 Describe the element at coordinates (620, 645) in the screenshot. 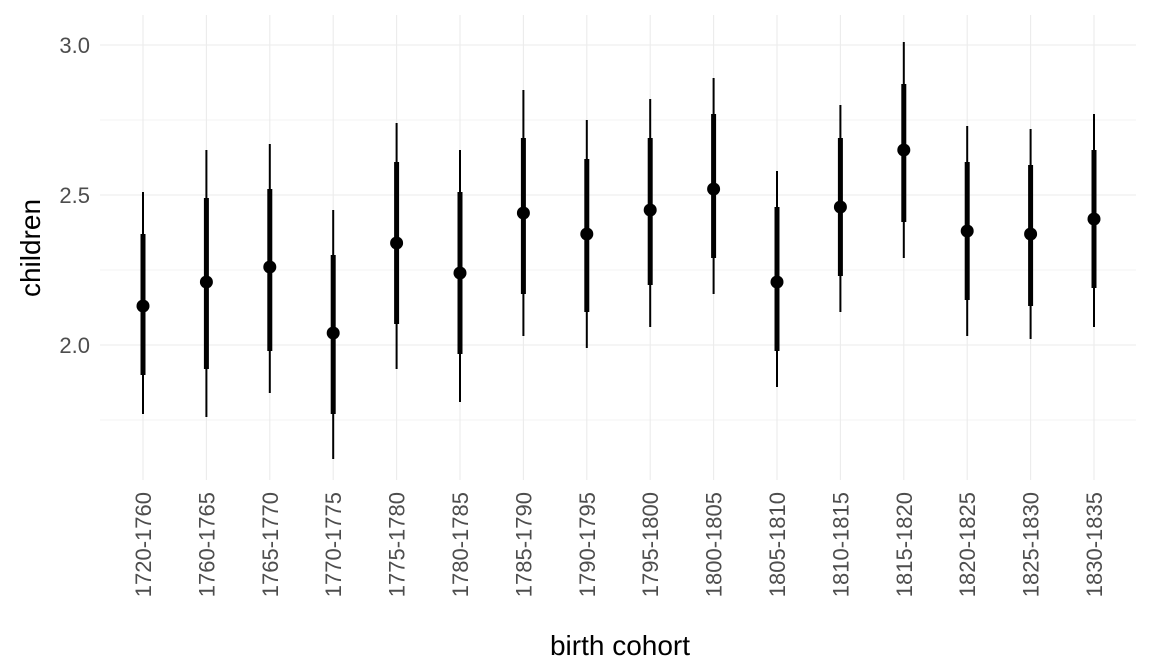

I see `x-axis-title: birth cohort` at that location.